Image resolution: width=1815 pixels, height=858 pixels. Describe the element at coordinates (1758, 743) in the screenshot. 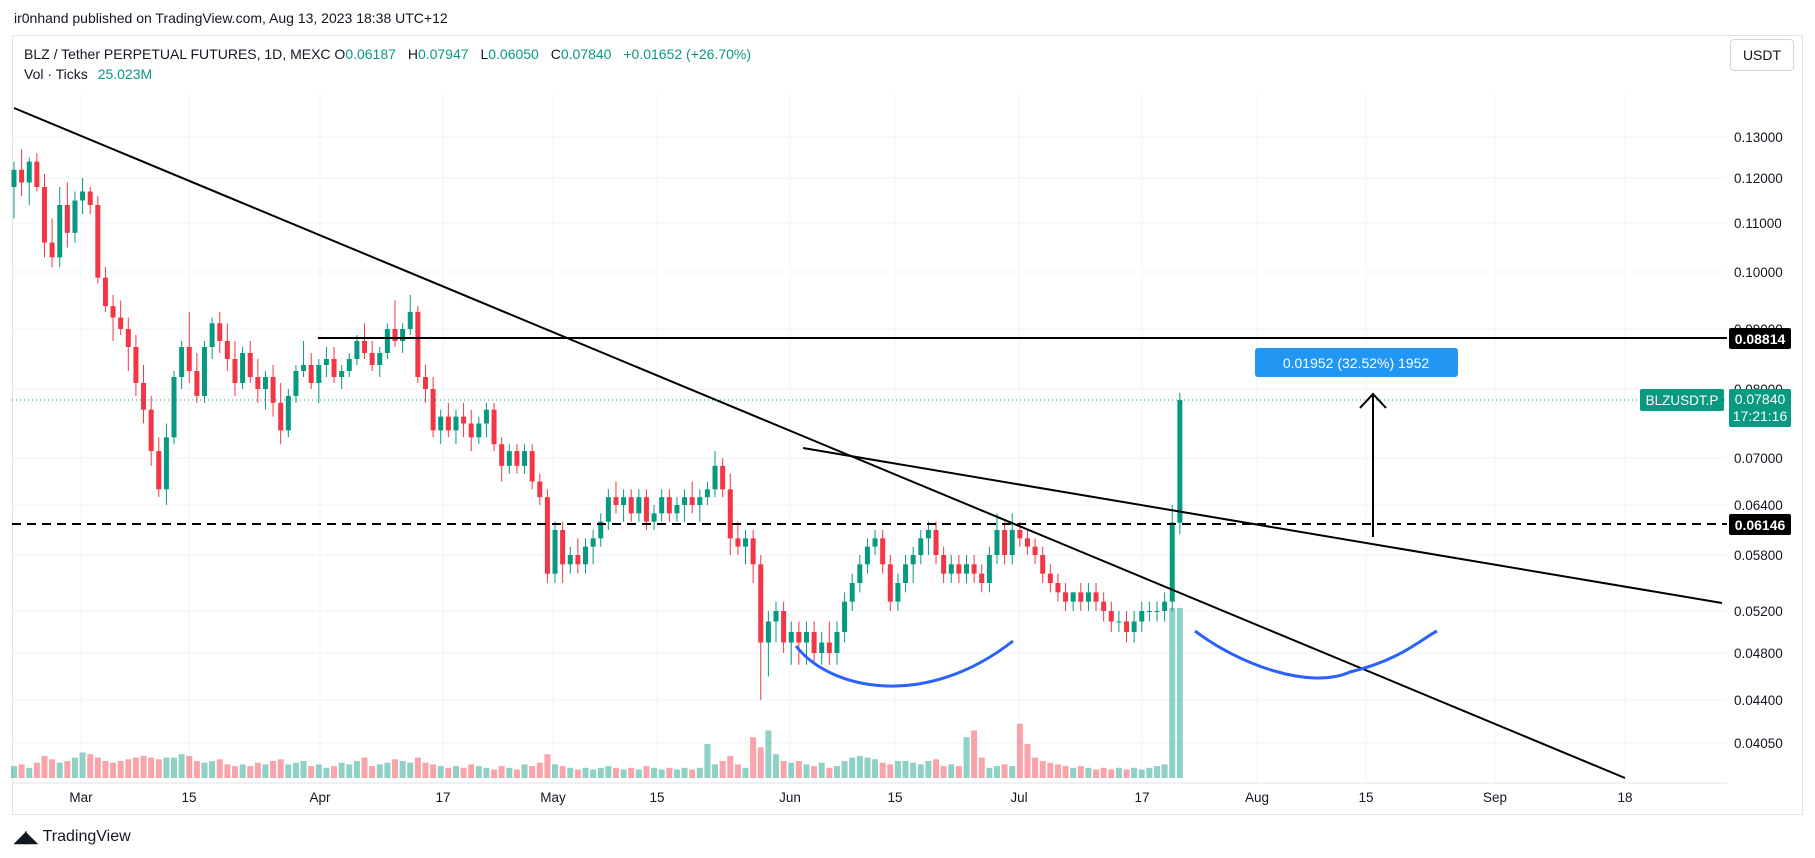

I see `price-tick-label: 0.04050` at that location.